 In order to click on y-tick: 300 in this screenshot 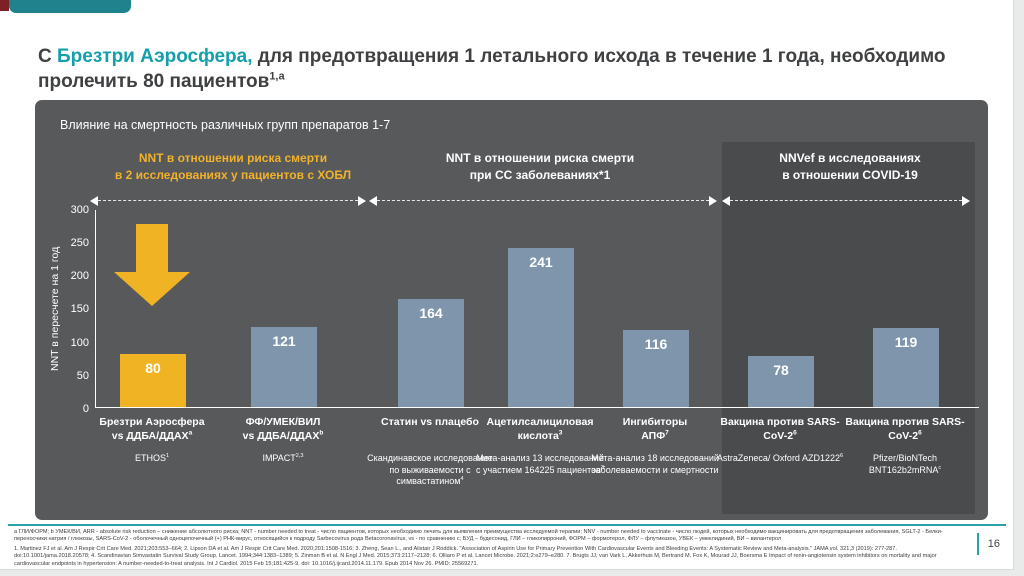, I will do `click(79, 210)`.